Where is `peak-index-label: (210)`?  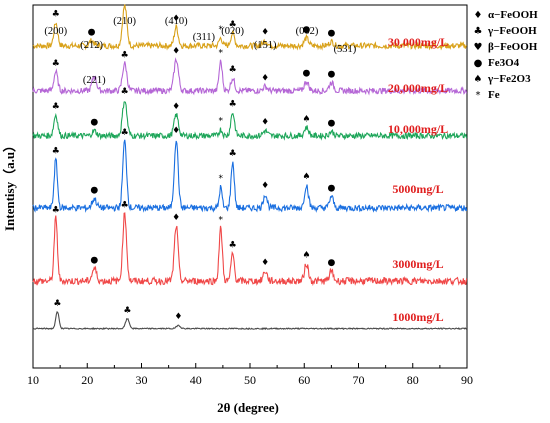 peak-index-label: (210) is located at coordinates (124, 21).